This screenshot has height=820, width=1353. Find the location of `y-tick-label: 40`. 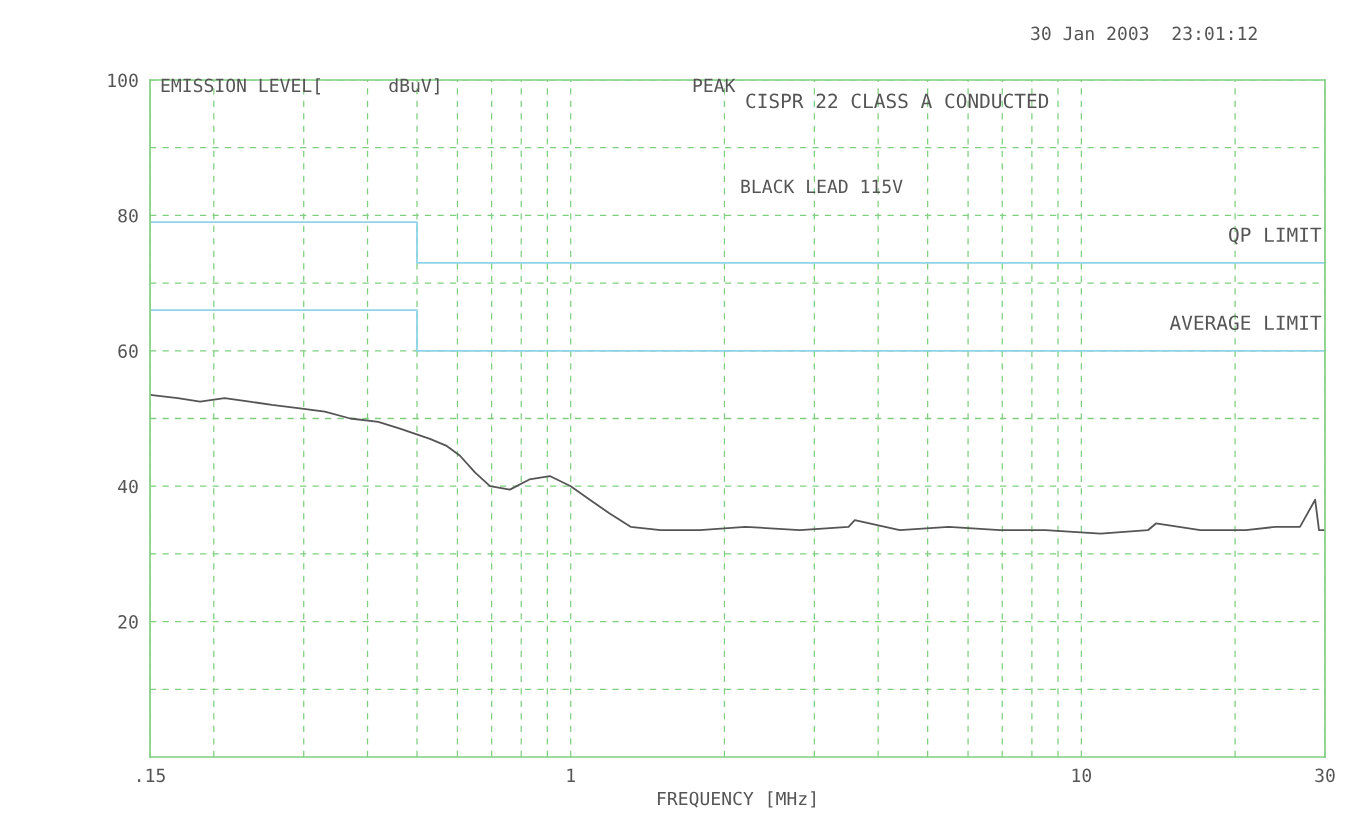

y-tick-label: 40 is located at coordinates (128, 486).